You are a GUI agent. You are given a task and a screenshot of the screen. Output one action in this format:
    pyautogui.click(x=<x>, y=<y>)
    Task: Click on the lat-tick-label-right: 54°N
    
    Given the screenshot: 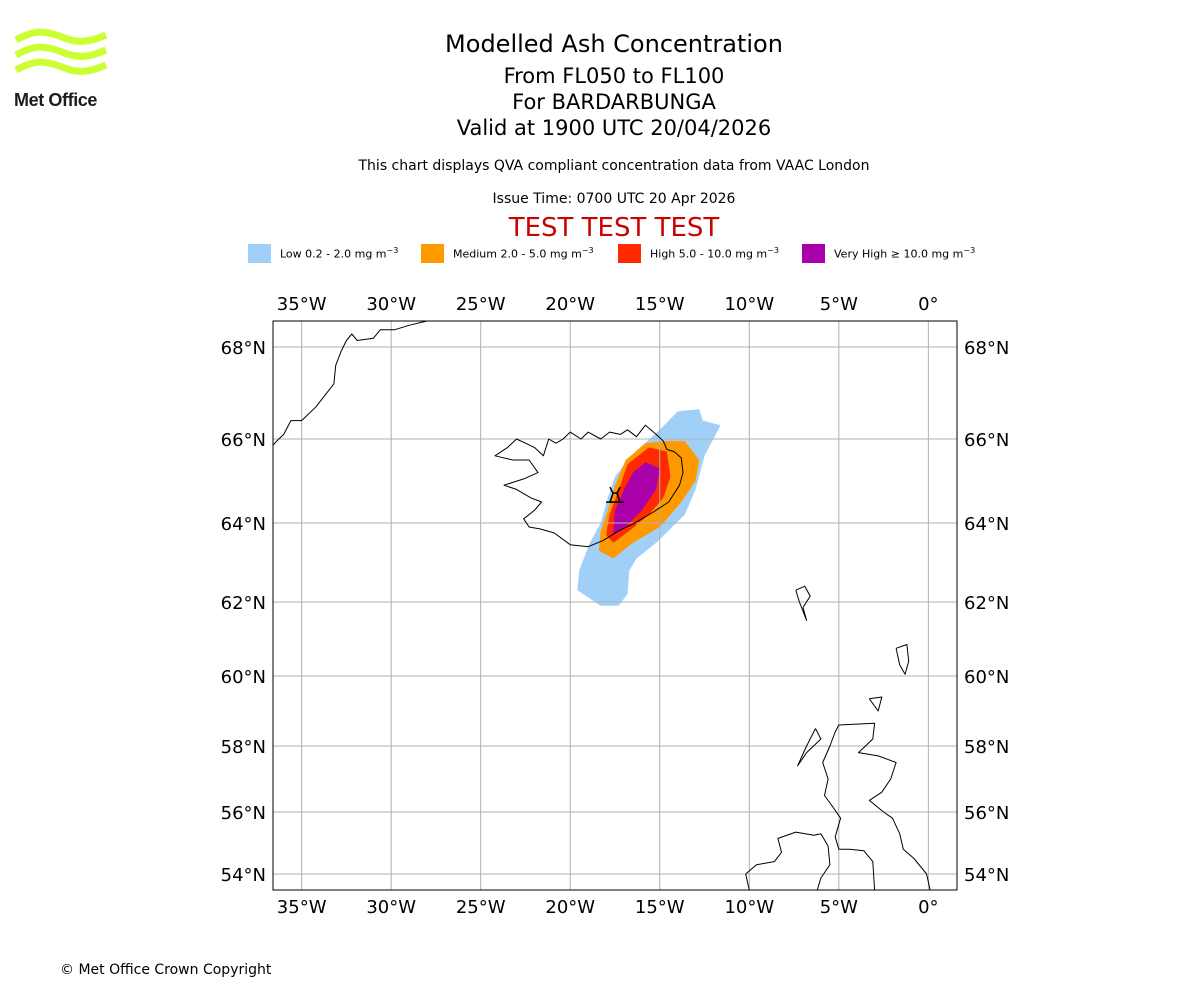 What is the action you would take?
    pyautogui.click(x=986, y=875)
    